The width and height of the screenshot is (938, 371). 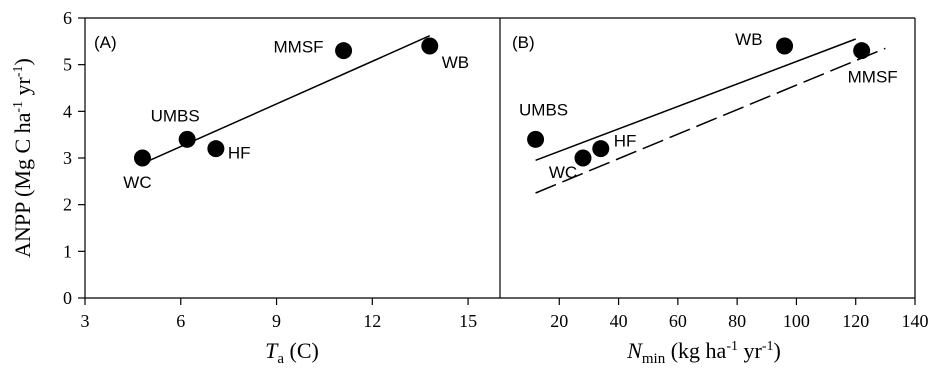 I want to click on panel-b-label: (B), so click(x=523, y=42).